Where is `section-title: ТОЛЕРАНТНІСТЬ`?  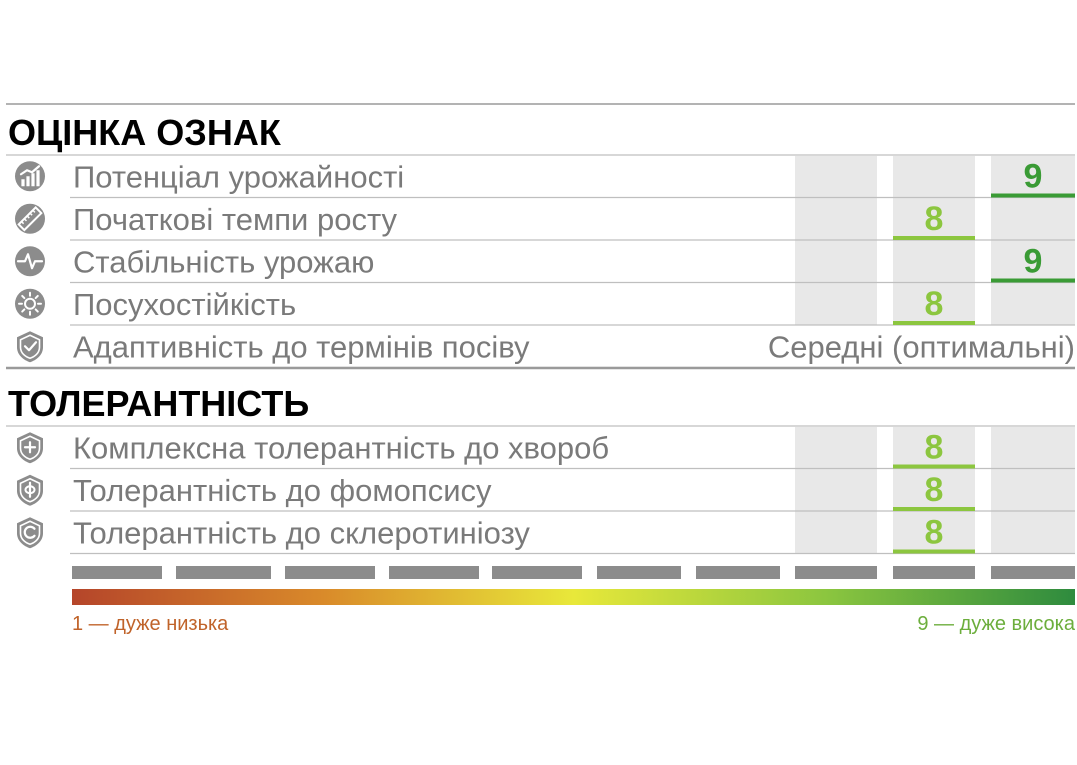 section-title: ТОЛЕРАНТНІСТЬ is located at coordinates (158, 403).